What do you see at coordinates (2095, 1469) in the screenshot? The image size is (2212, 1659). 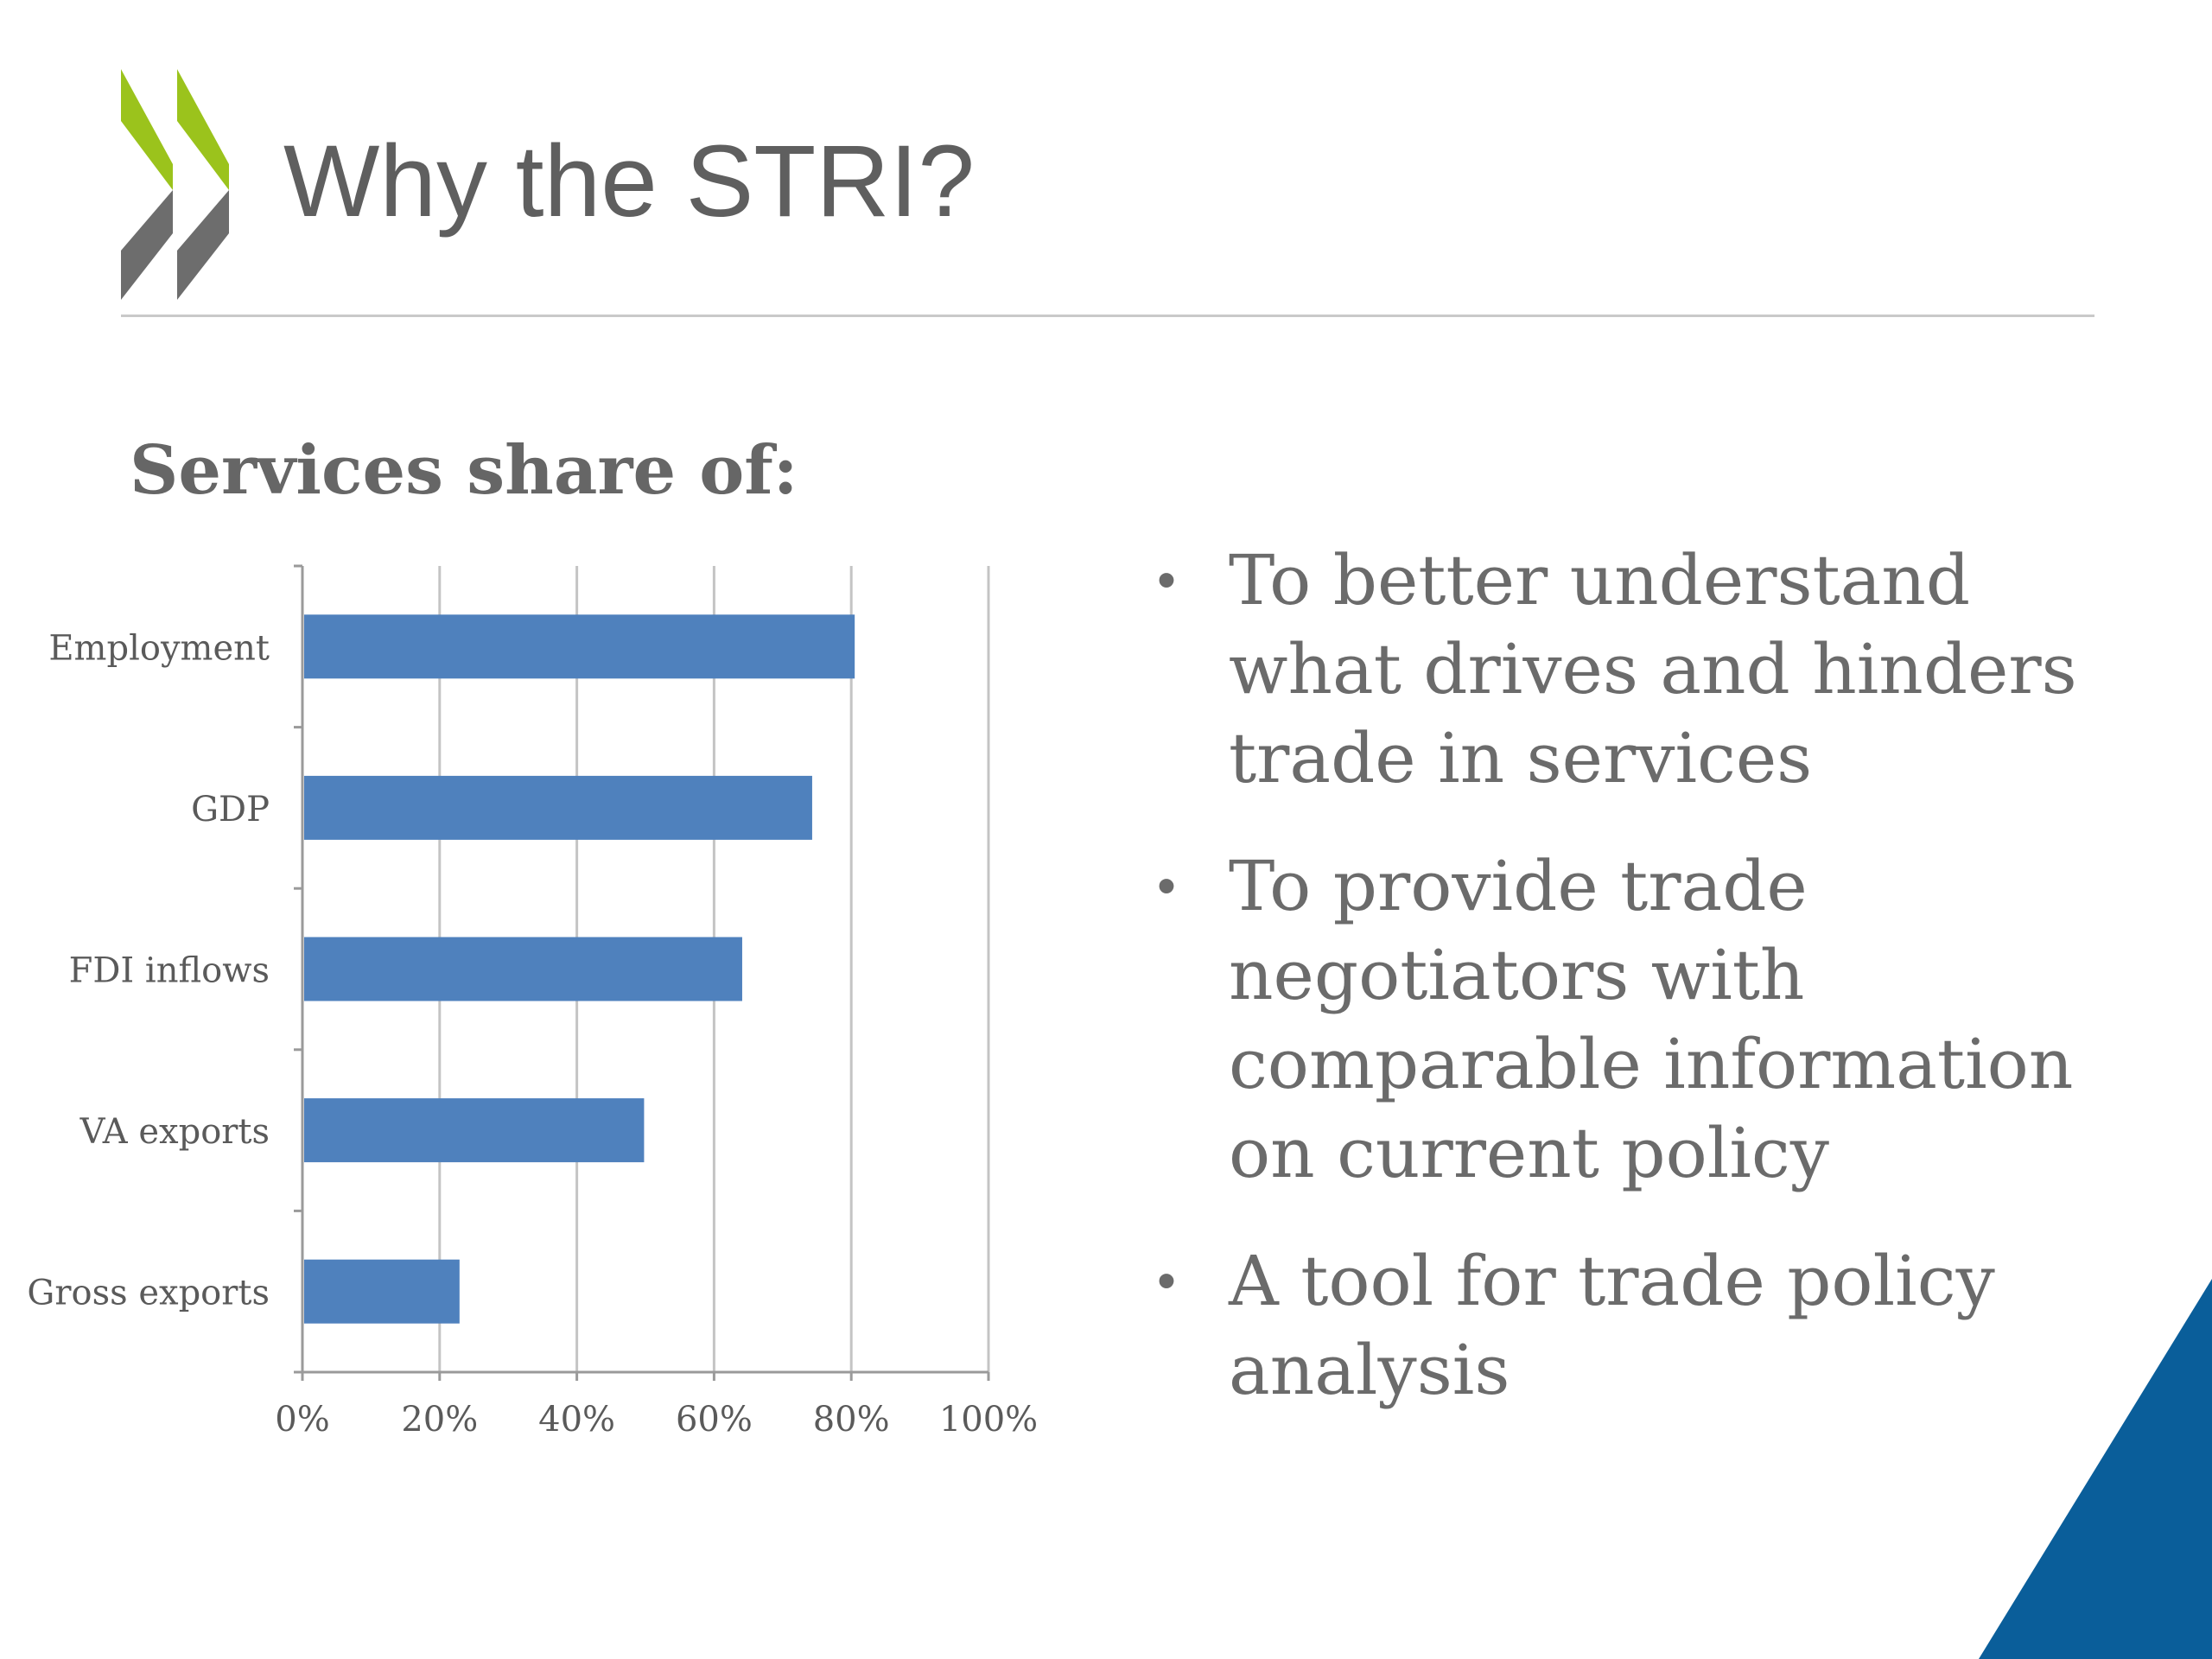 I see `corner-accent-shape` at bounding box center [2095, 1469].